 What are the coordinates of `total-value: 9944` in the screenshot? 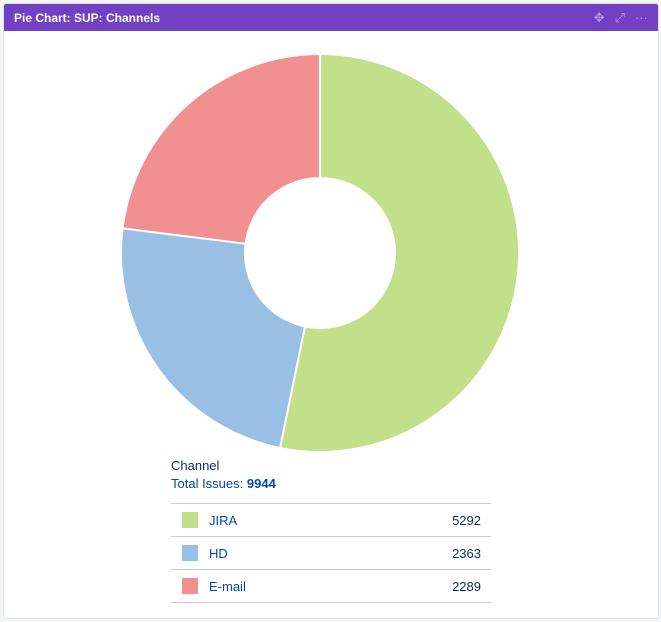 It's located at (261, 483).